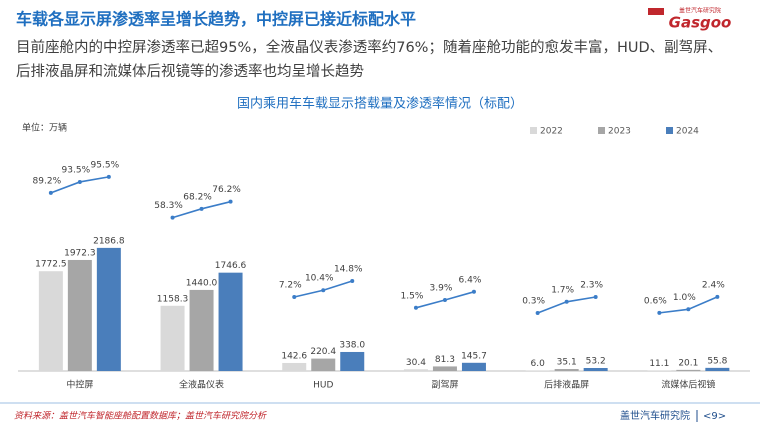  What do you see at coordinates (348, 269) in the screenshot?
I see `penetration-label: 14.8%` at bounding box center [348, 269].